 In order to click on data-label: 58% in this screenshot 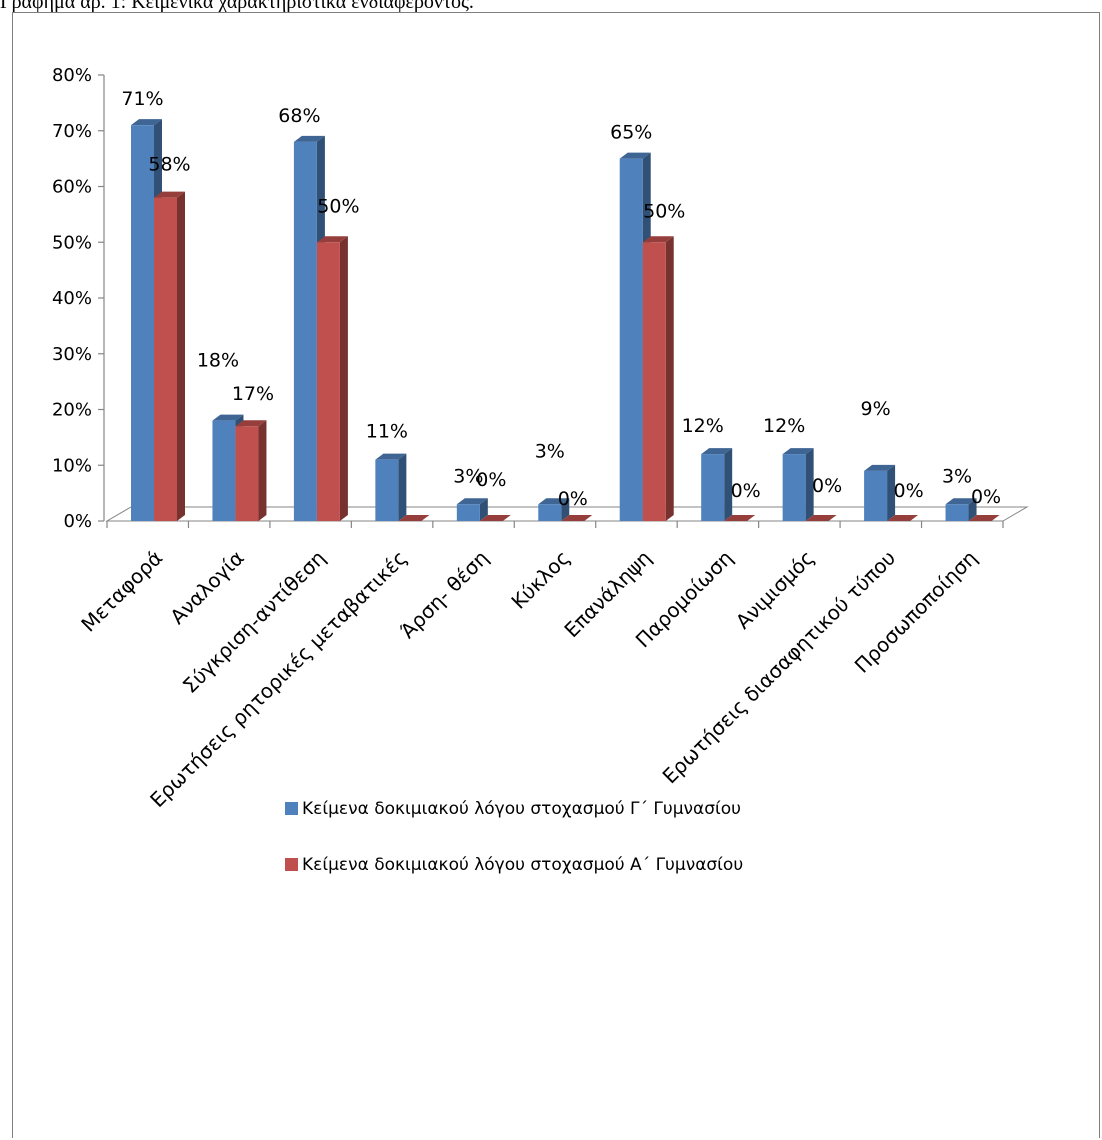, I will do `click(169, 165)`.